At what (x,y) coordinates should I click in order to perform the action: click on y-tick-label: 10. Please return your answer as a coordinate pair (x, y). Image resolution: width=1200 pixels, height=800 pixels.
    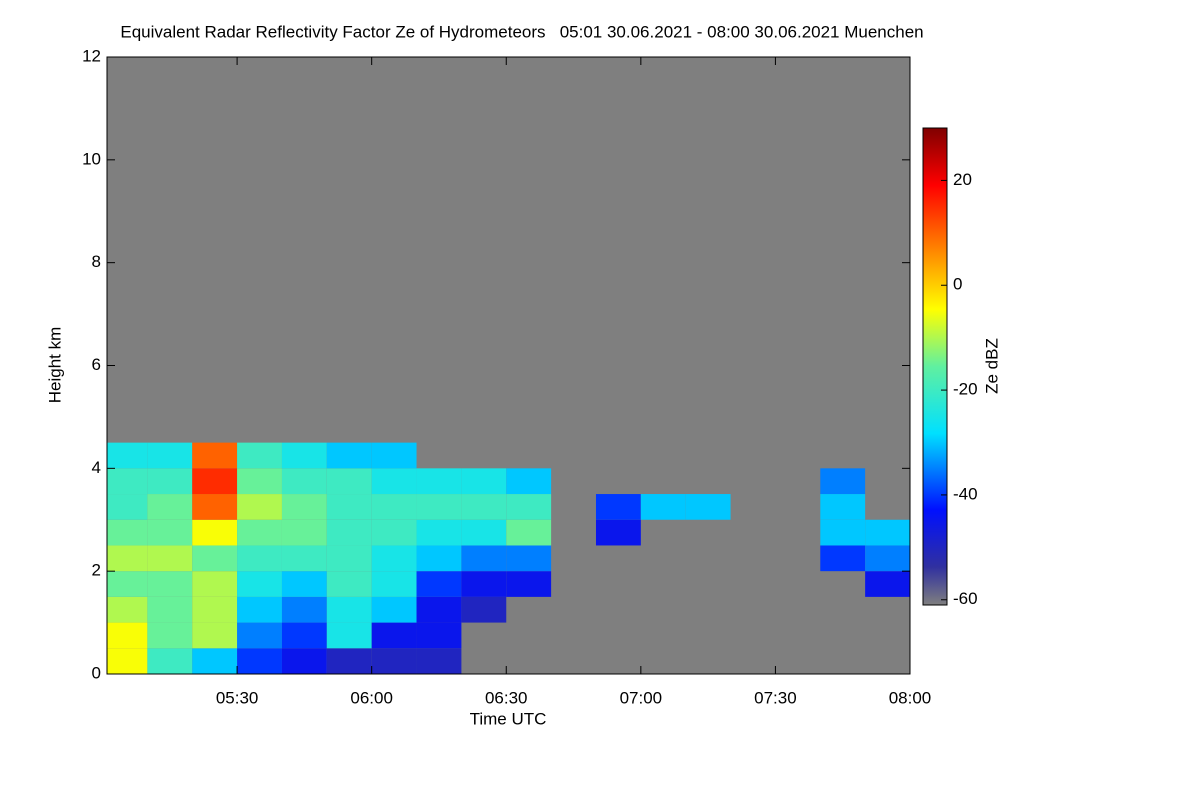
    Looking at the image, I should click on (91, 158).